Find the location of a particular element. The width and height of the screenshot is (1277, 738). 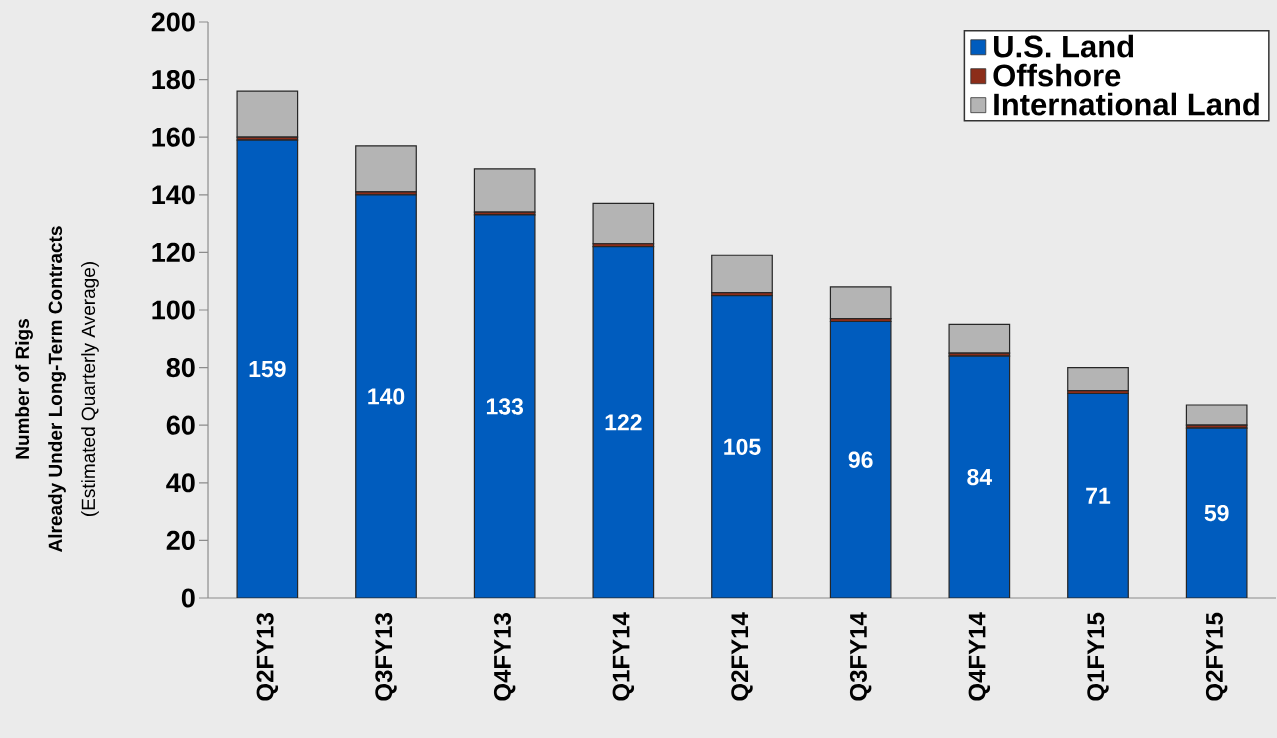

y-tick-label: 0 is located at coordinates (188, 598).